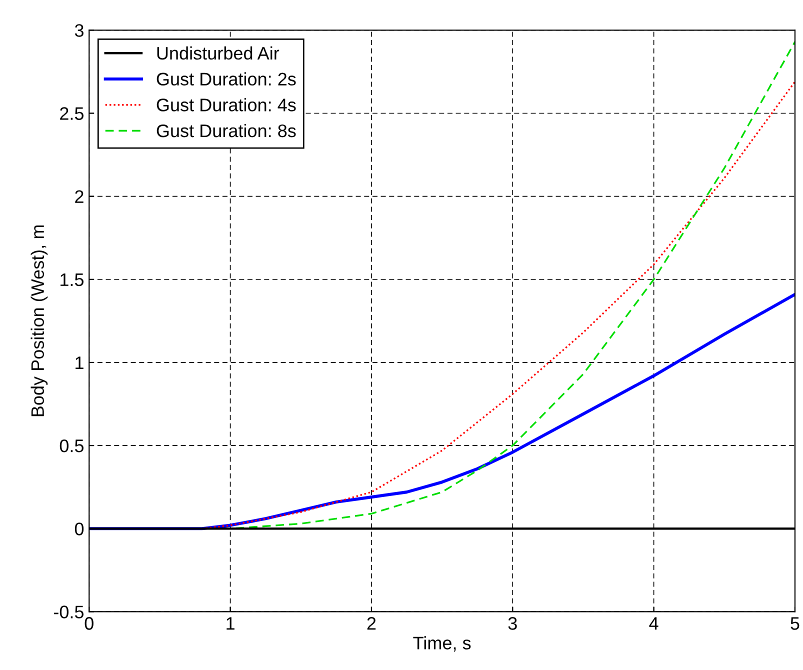 The image size is (803, 670). What do you see at coordinates (79, 30) in the screenshot?
I see `y-tick-label: 3` at bounding box center [79, 30].